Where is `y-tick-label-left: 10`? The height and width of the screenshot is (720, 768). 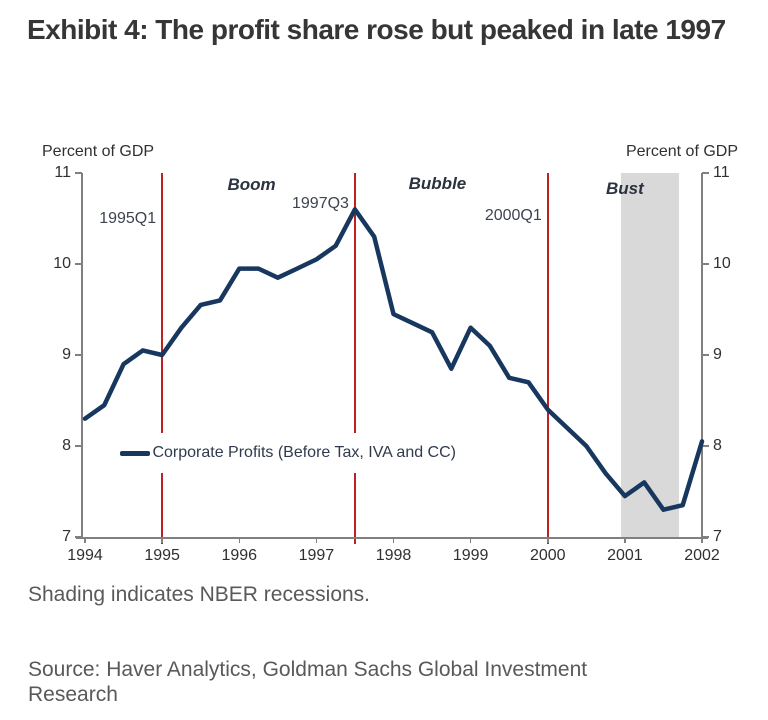
y-tick-label-left: 10 is located at coordinates (62, 263).